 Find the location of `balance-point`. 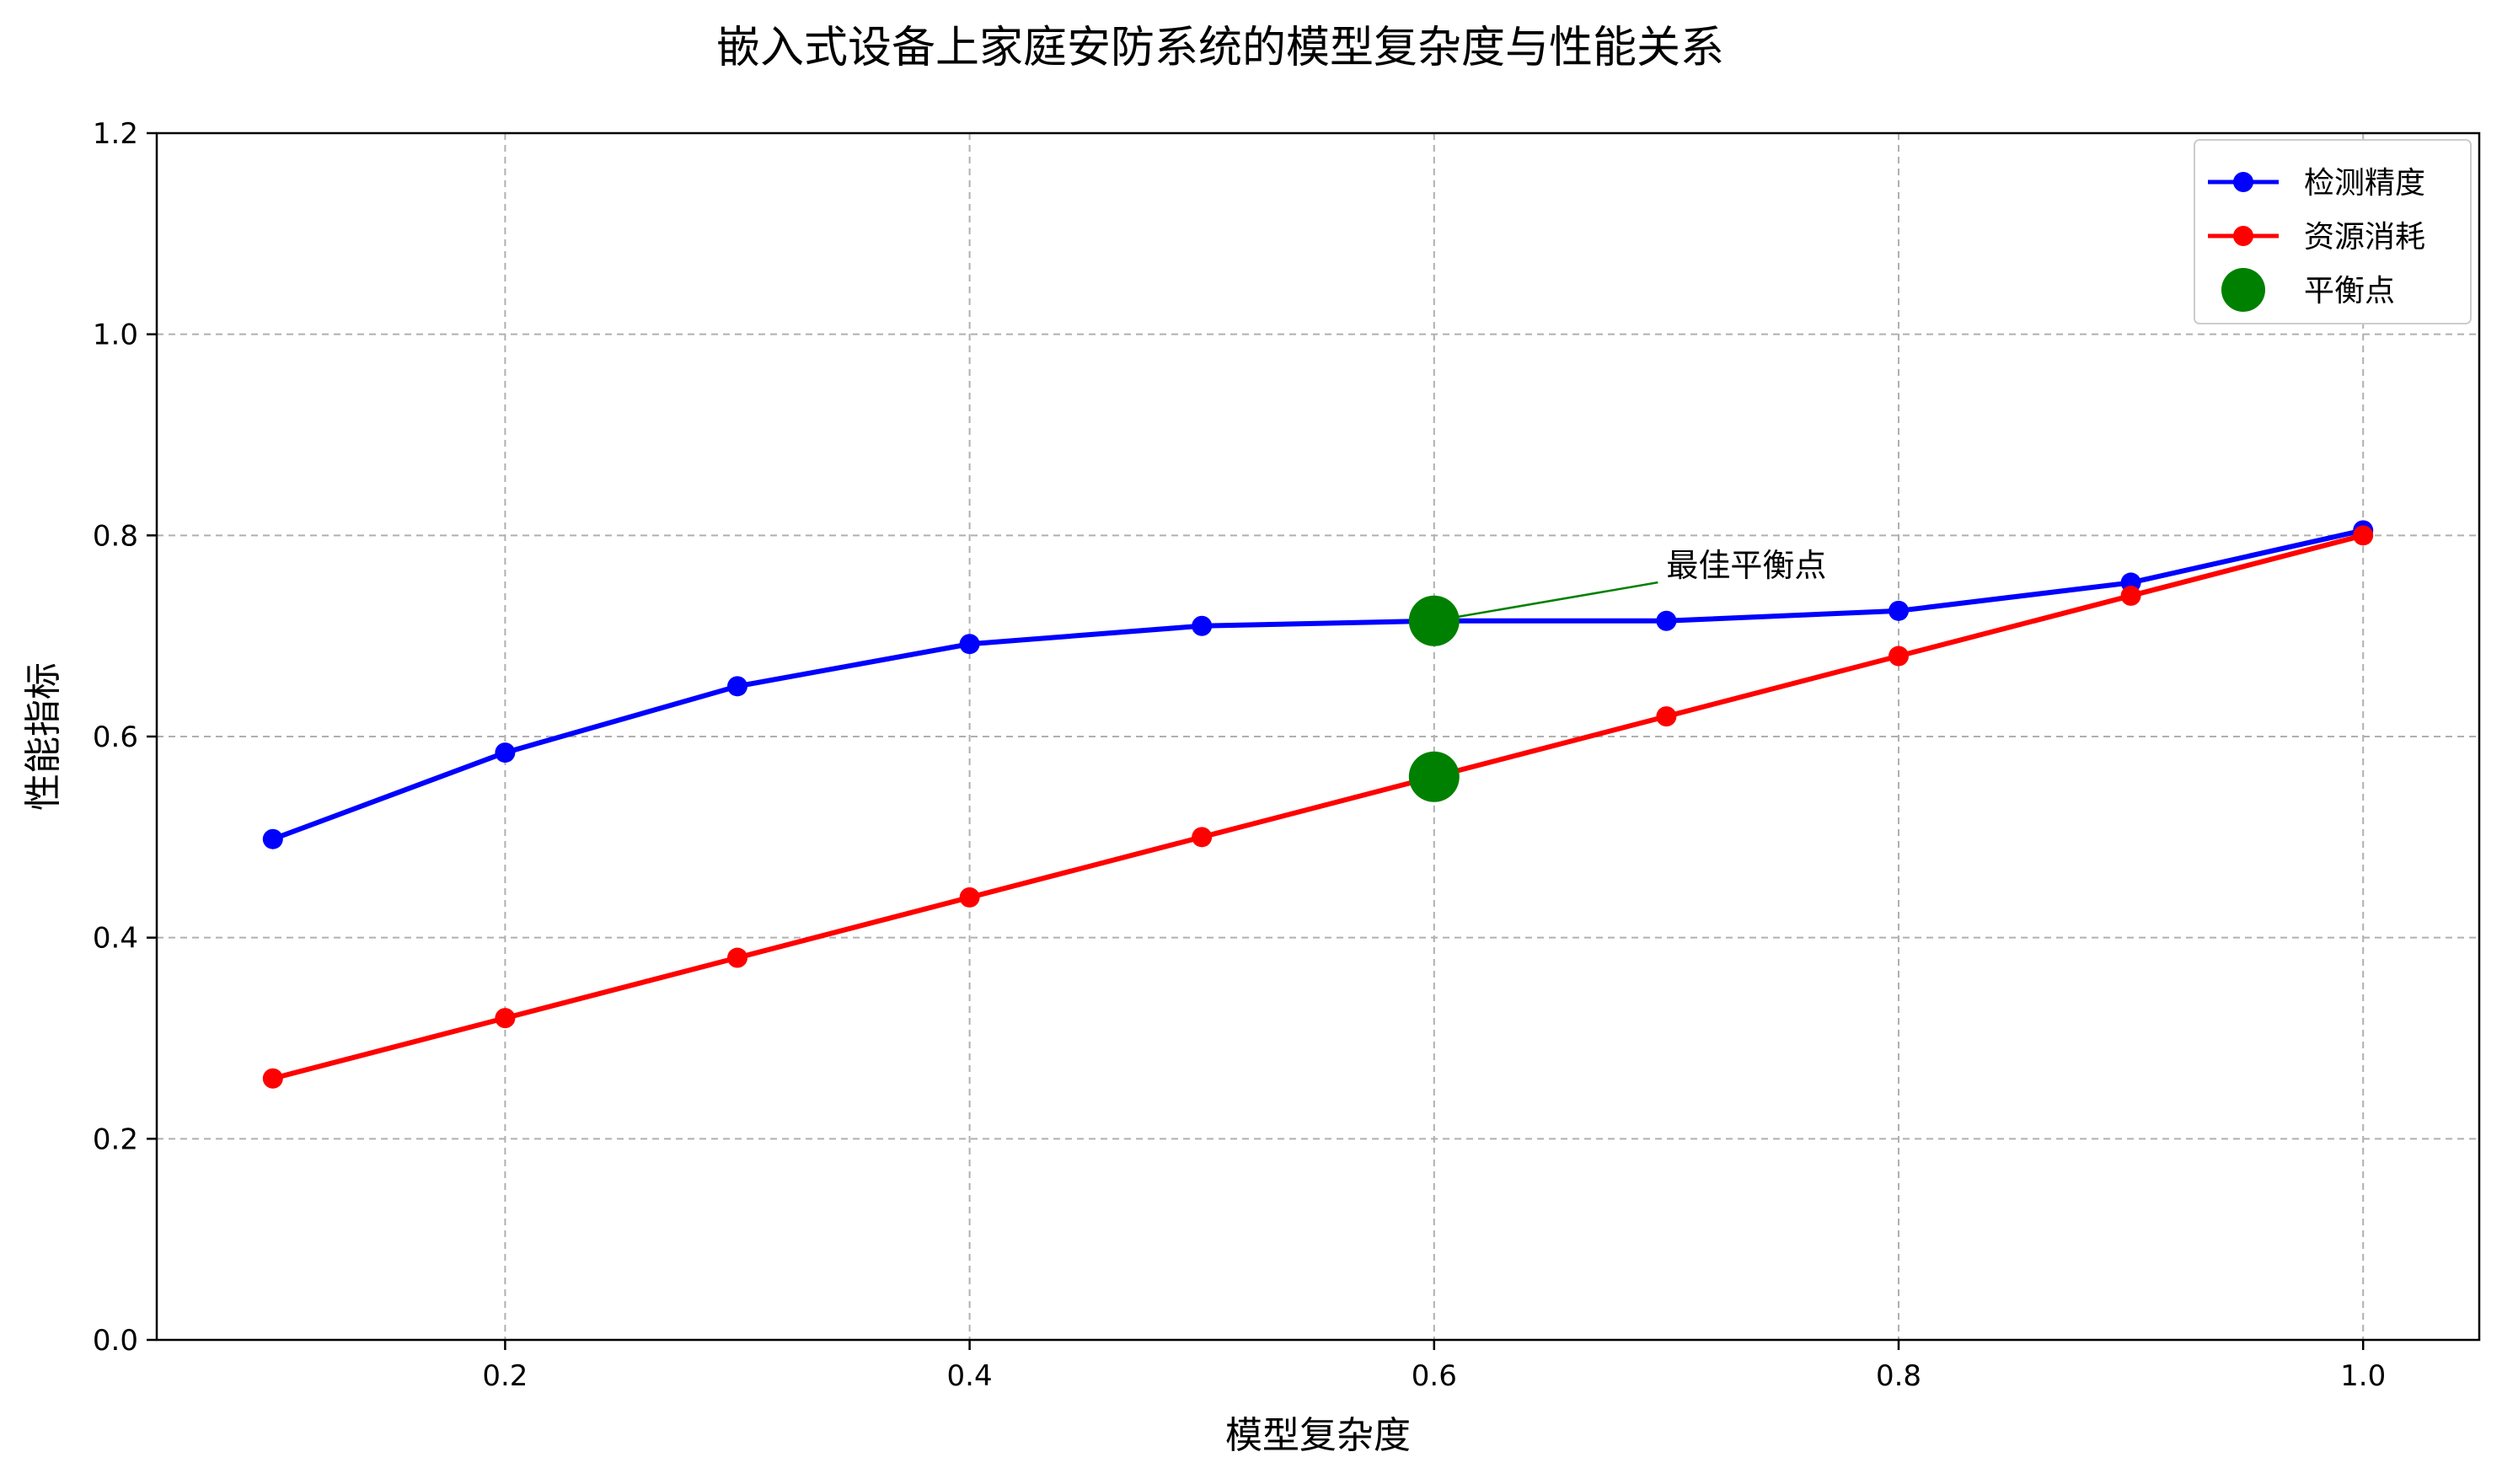

balance-point is located at coordinates (1434, 777).